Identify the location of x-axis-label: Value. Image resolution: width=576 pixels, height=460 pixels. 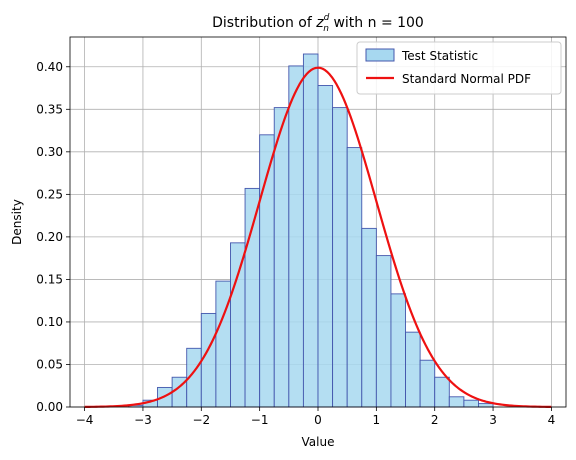
(318, 442).